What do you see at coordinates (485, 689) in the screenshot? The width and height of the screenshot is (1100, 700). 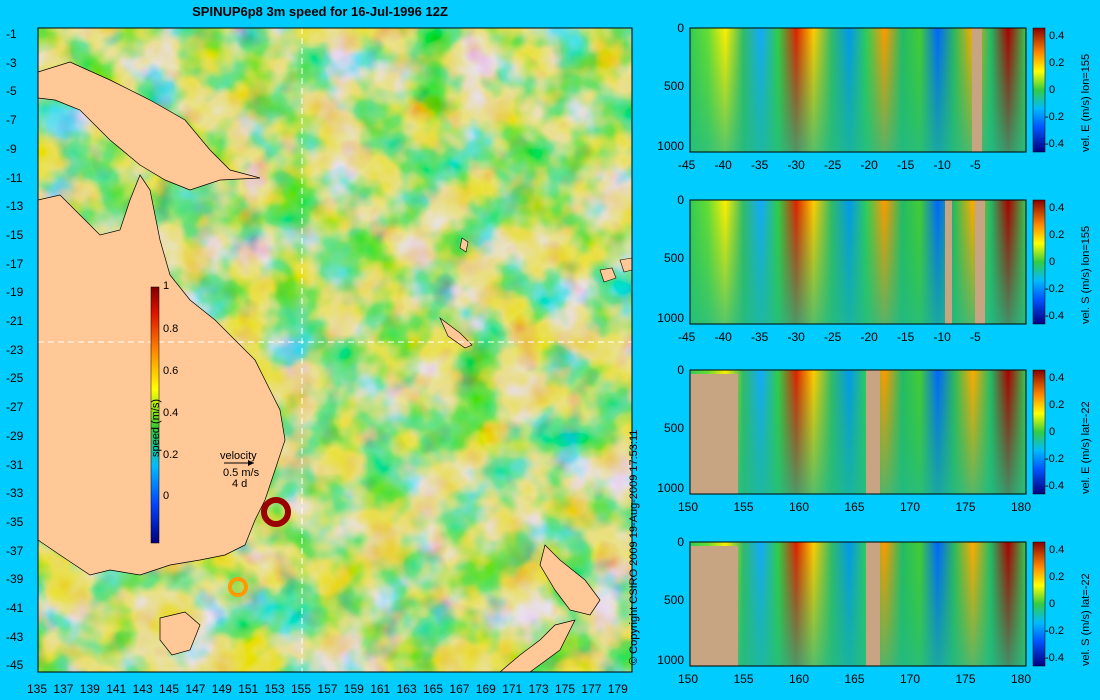 I see `map-x-tick: 169` at bounding box center [485, 689].